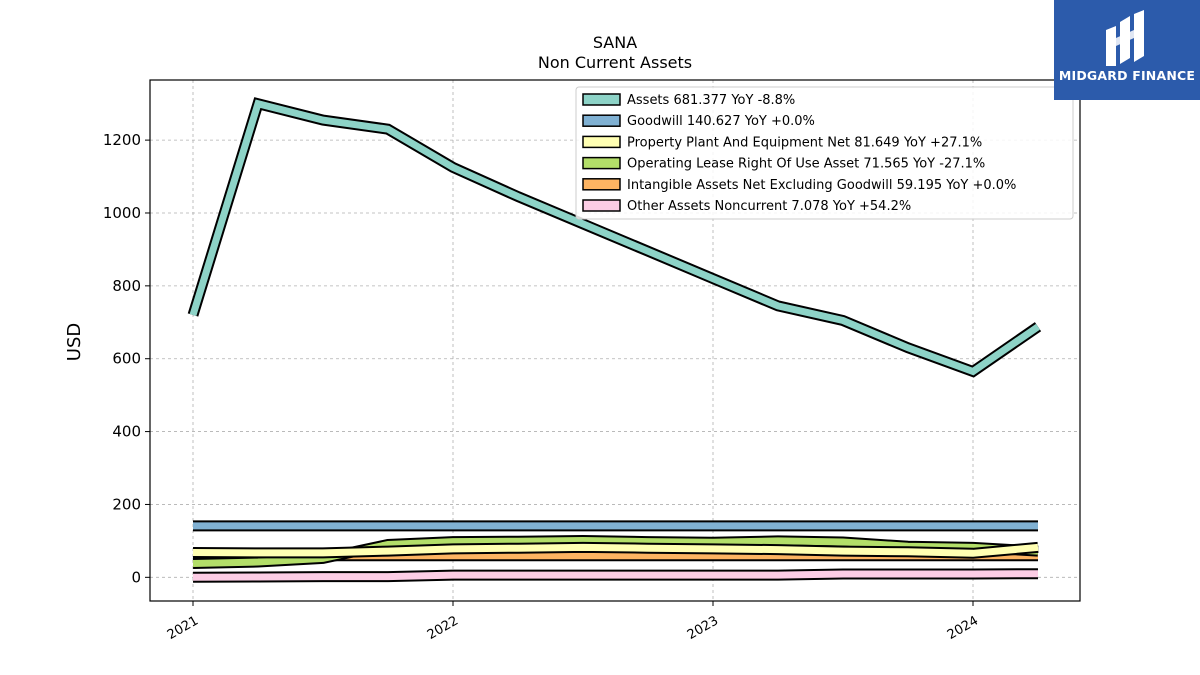  I want to click on y-tick-label: 0, so click(136, 577).